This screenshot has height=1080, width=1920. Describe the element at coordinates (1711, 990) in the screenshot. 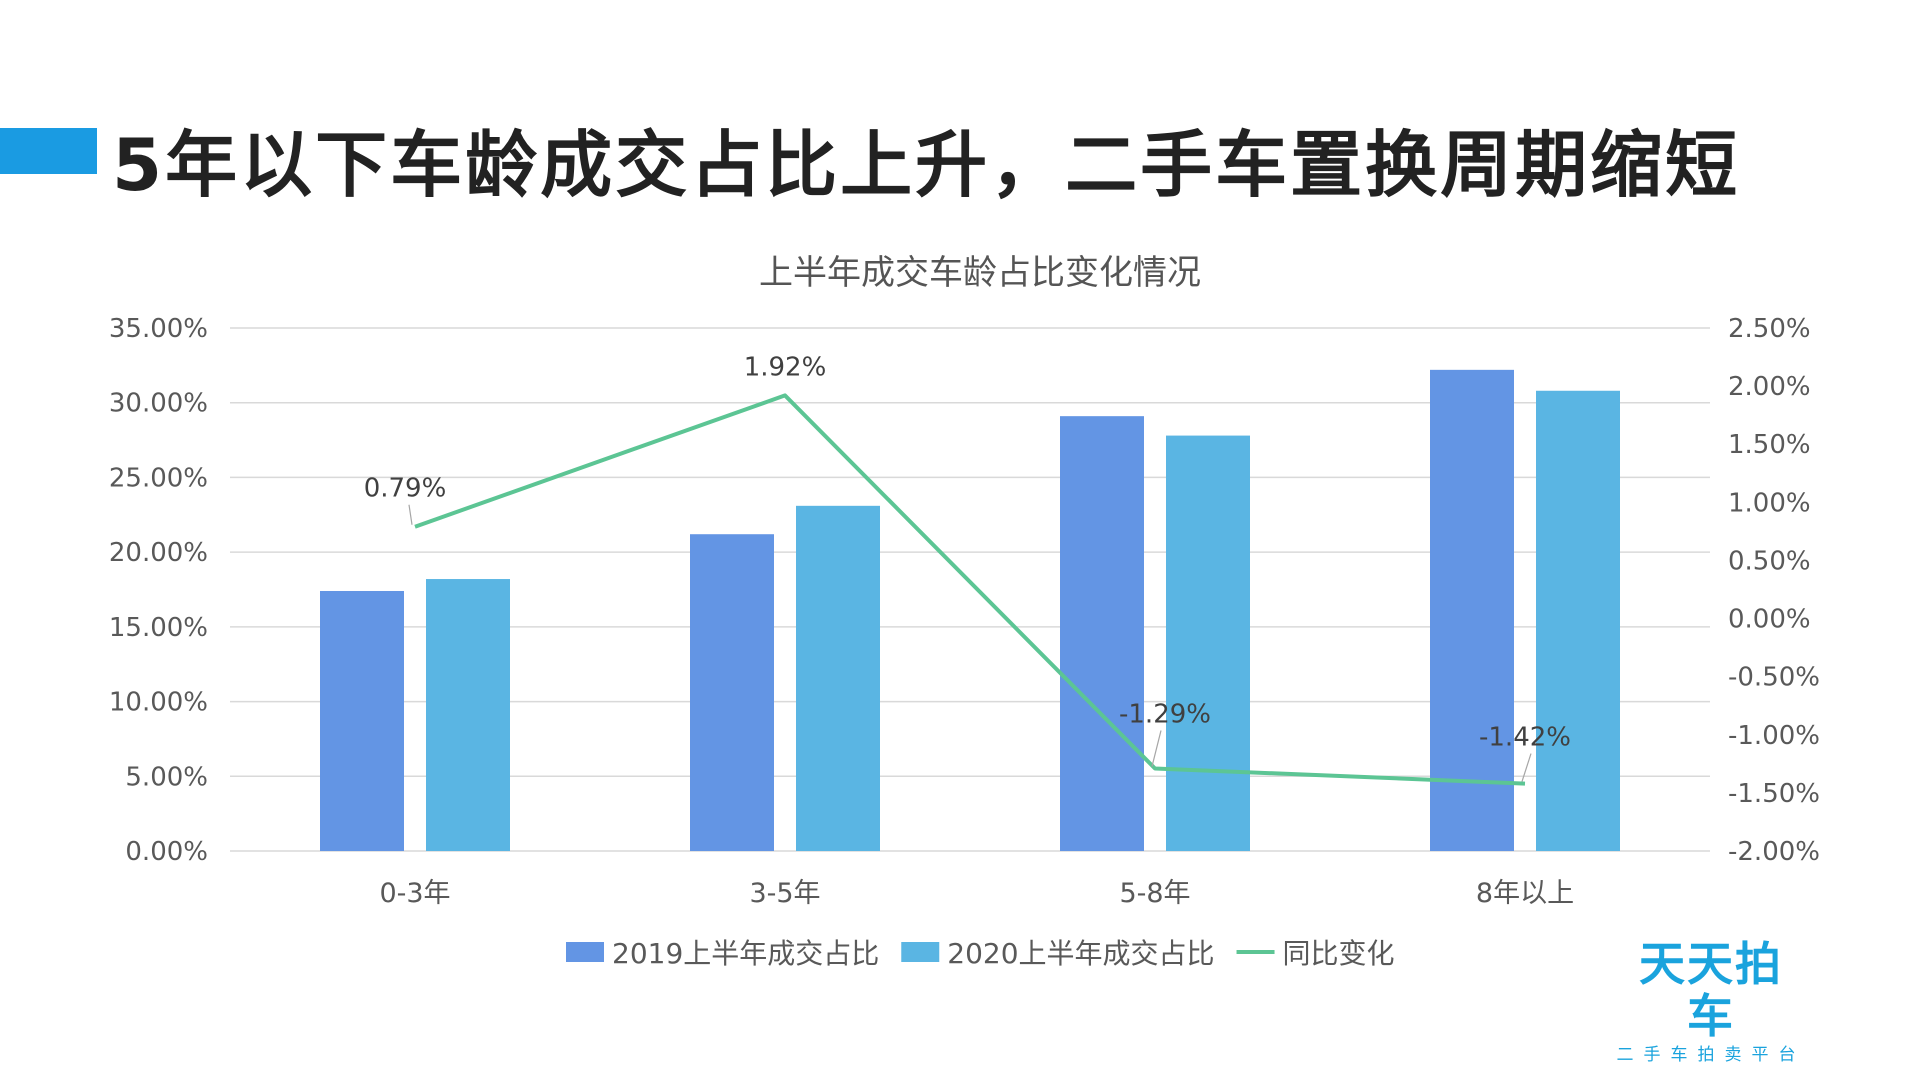

I see `brand-name: 天天拍车` at that location.